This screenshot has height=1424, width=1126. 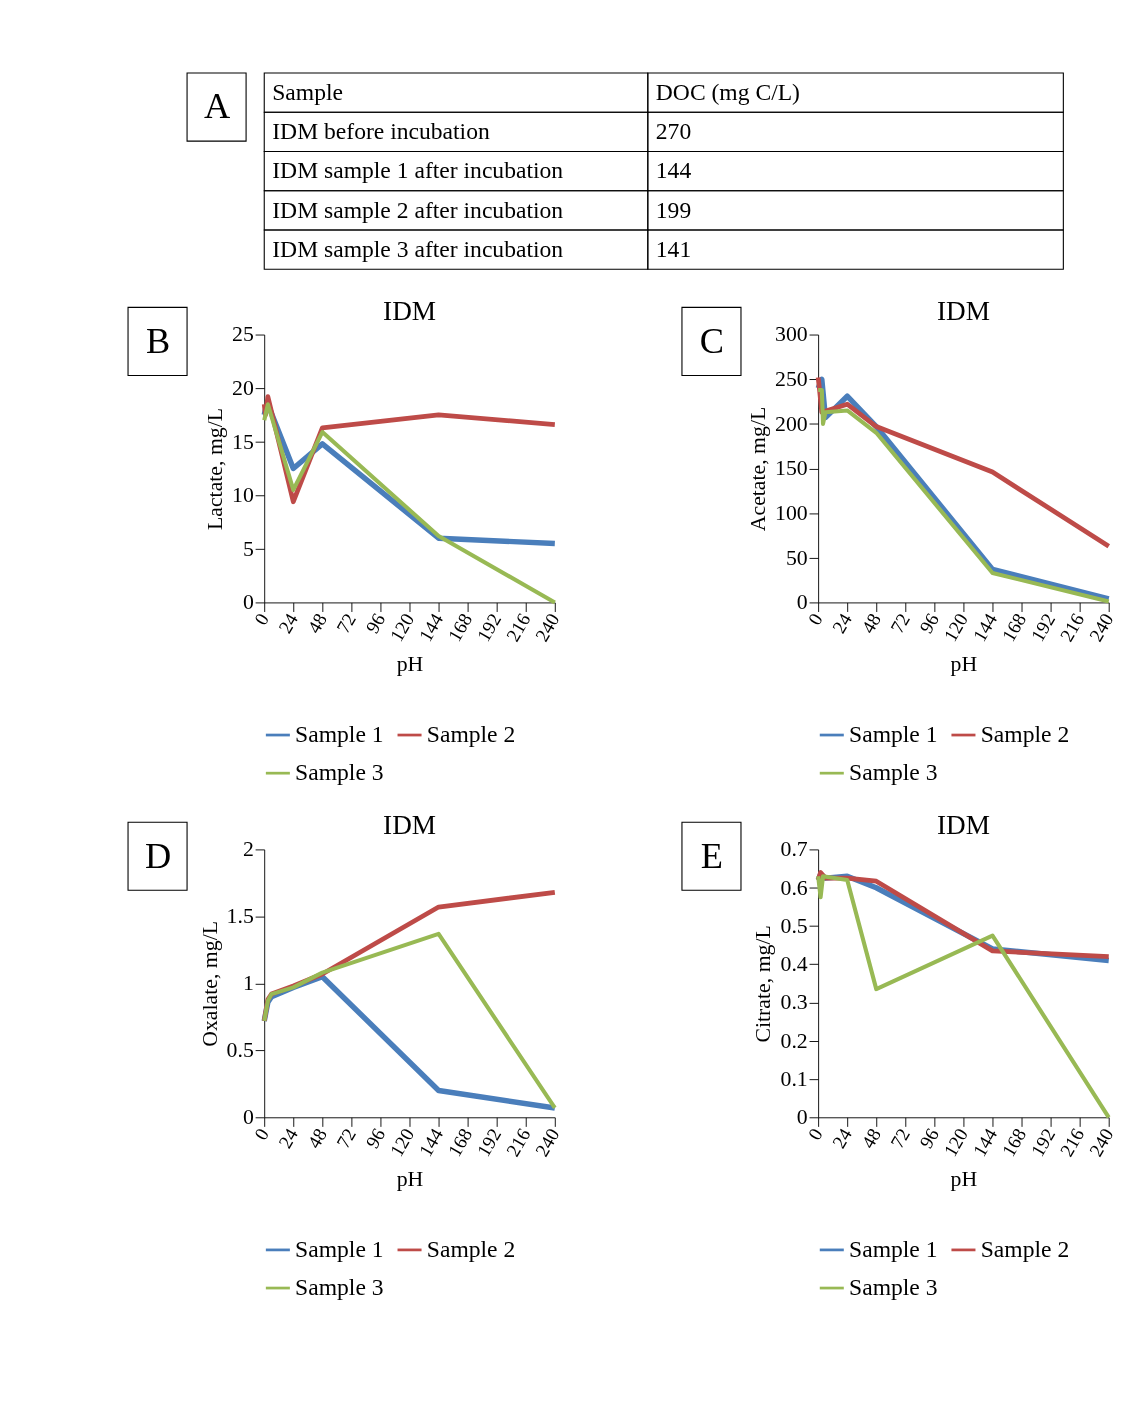 What do you see at coordinates (381, 131) in the screenshot?
I see `text: IDM before incubation` at bounding box center [381, 131].